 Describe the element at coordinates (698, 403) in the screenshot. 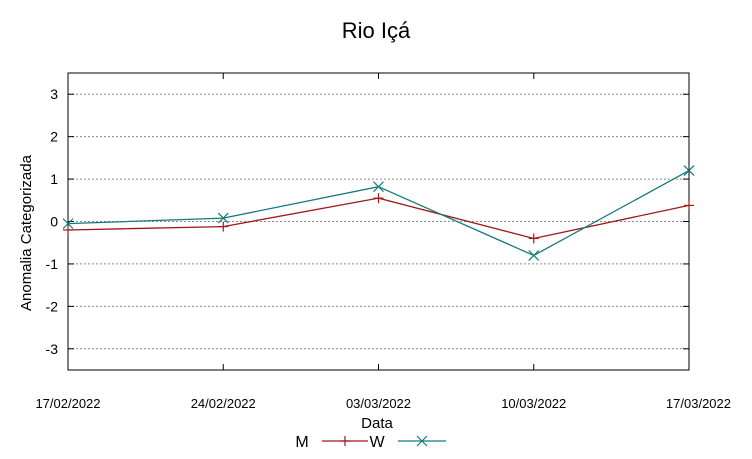

I see `x-tick-label: 17/03/2022` at that location.